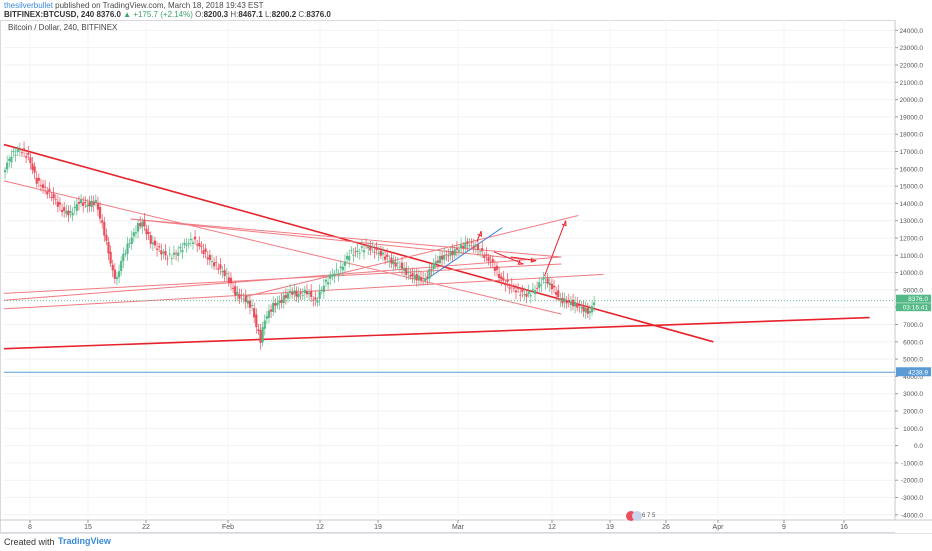  I want to click on price-tick-label: 11000.0, so click(911, 256).